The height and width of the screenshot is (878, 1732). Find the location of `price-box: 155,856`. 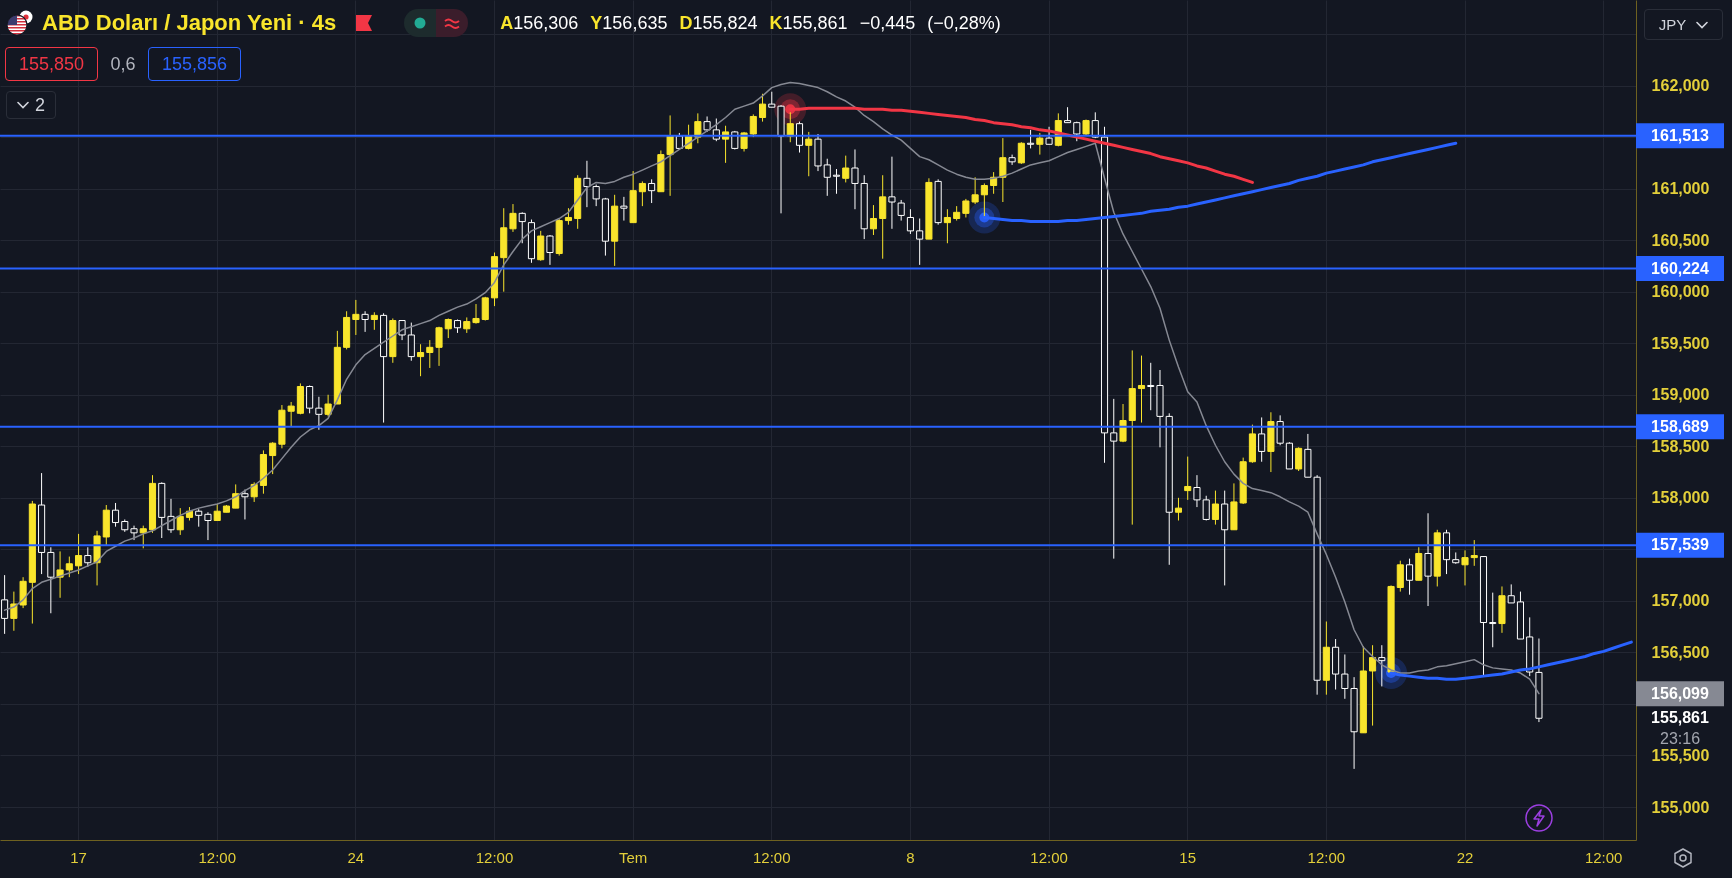

price-box: 155,856 is located at coordinates (194, 64).